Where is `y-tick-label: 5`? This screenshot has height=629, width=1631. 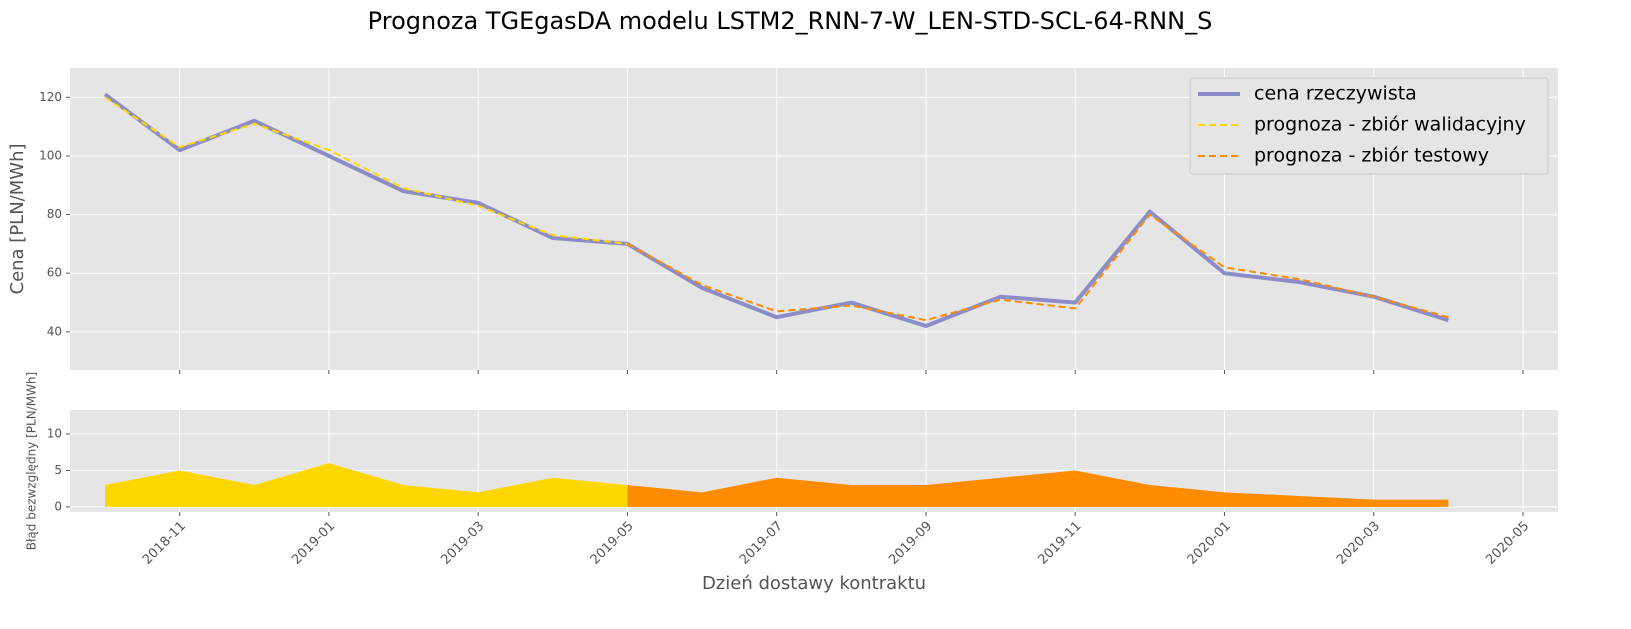
y-tick-label: 5 is located at coordinates (58, 470).